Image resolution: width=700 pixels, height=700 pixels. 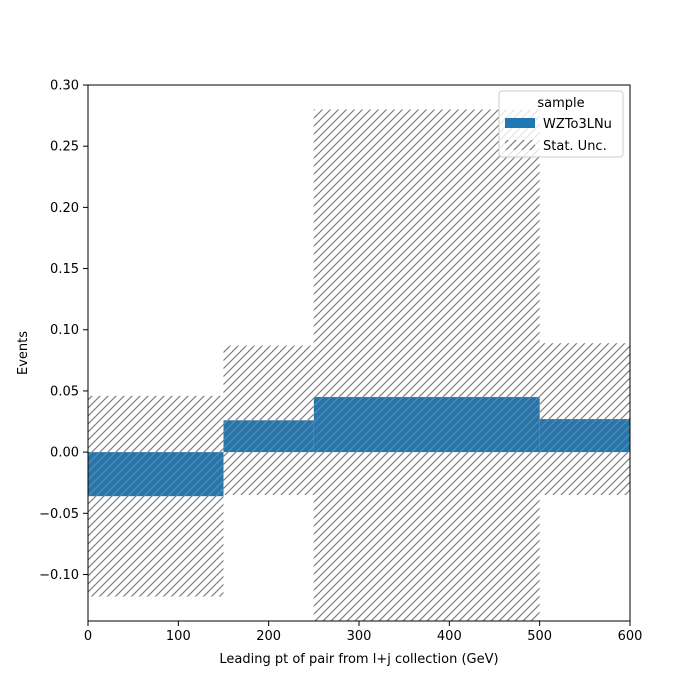 What do you see at coordinates (359, 636) in the screenshot?
I see `x-tick-label-3: 300` at bounding box center [359, 636].